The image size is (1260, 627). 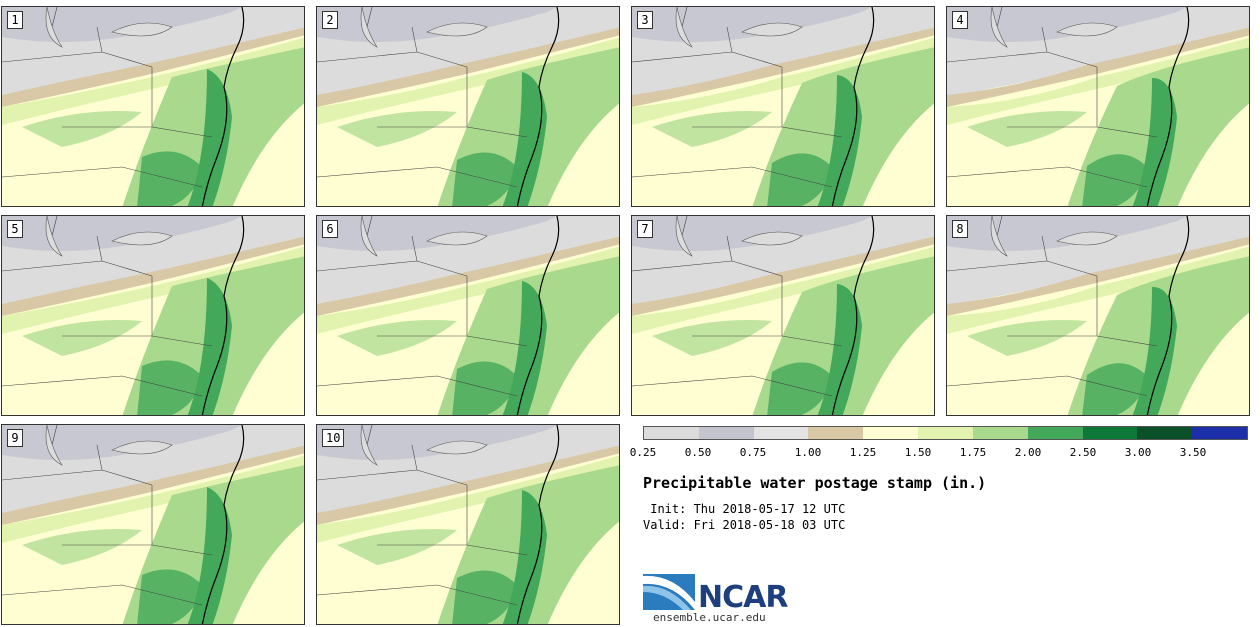 What do you see at coordinates (815, 483) in the screenshot?
I see `chart-title: Precipitable water postage stamp (in.)` at bounding box center [815, 483].